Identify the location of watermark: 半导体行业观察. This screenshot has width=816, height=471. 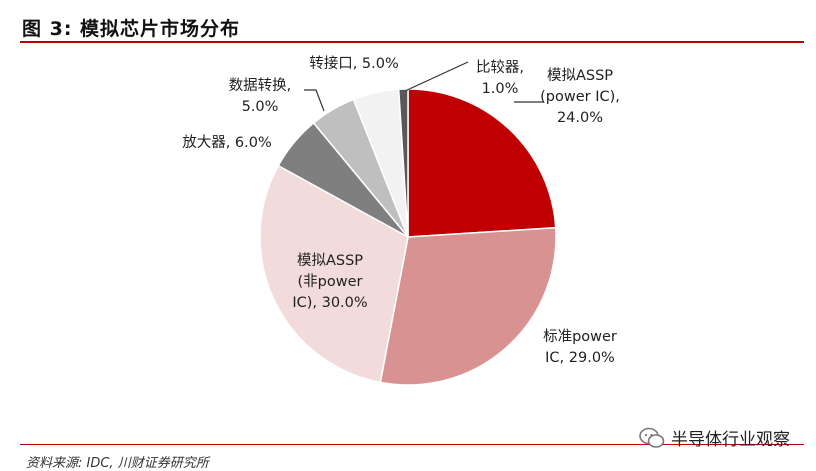
(714, 437).